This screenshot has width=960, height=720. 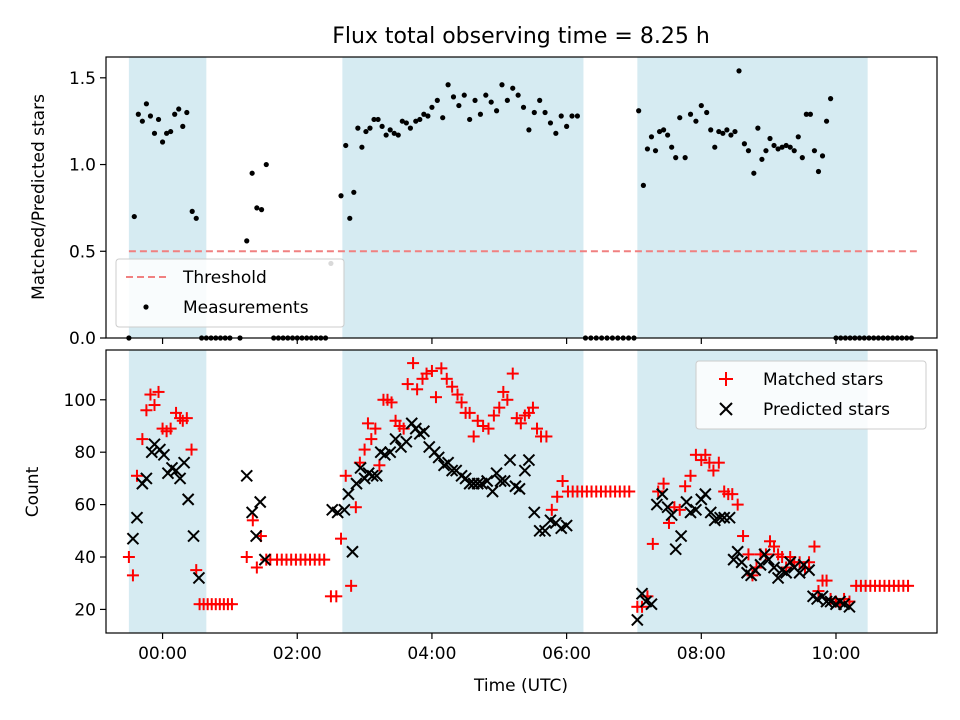 I want to click on y-tick-label: 1.0, so click(x=82, y=166).